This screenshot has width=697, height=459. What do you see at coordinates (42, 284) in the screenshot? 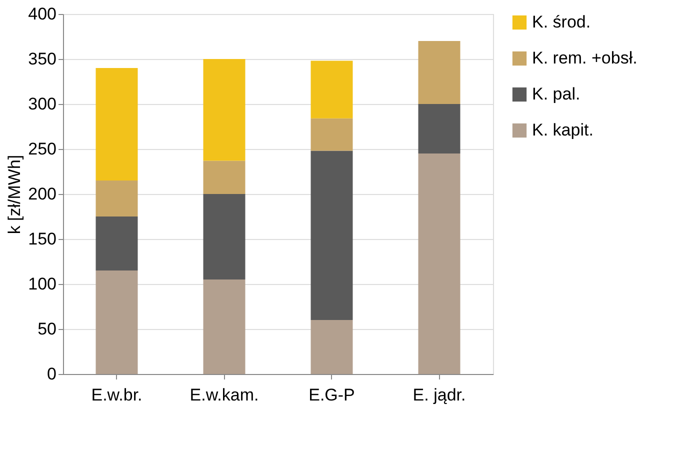
I see `y-tick-label: 100` at bounding box center [42, 284].